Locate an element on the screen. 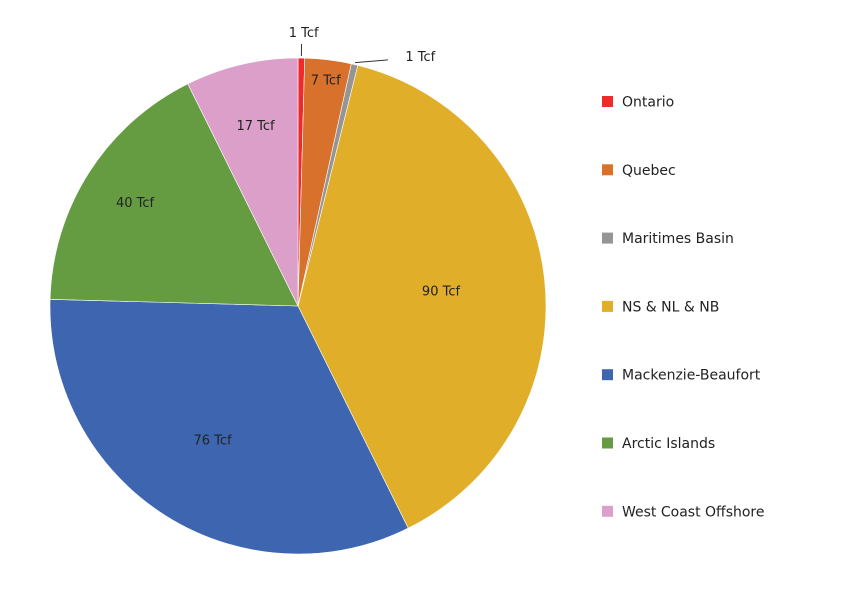  legend-label-west-coast-offshore: West Coast Offshore is located at coordinates (693, 512).